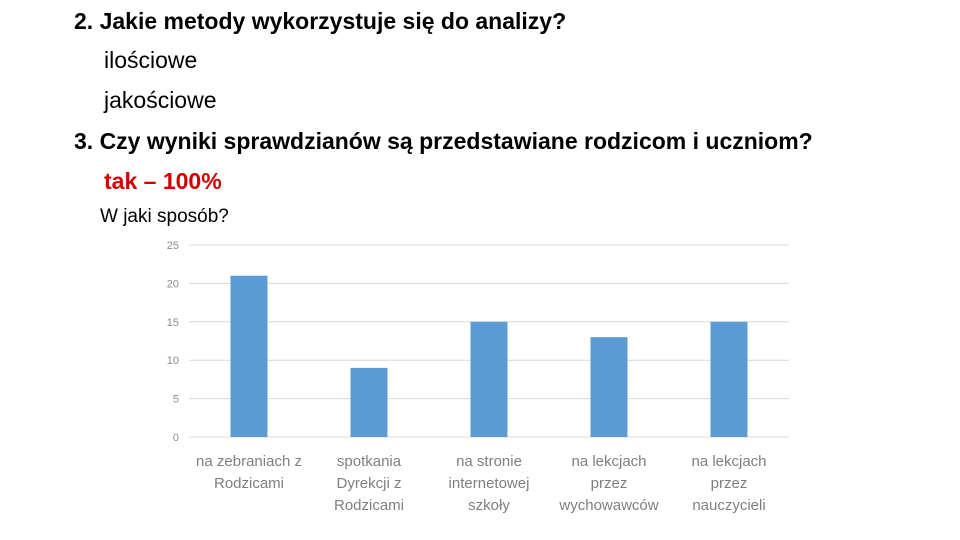 The width and height of the screenshot is (960, 540). Describe the element at coordinates (160, 100) in the screenshot. I see `answer-qualitative: jakościowe` at that location.